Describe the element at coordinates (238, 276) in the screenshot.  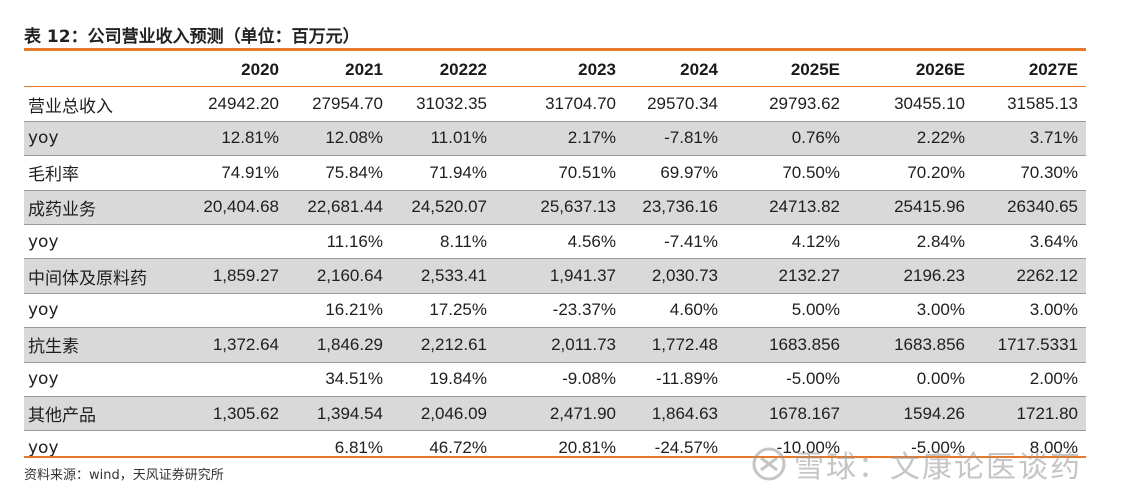
I see `table-cell: 1,859.27` at that location.